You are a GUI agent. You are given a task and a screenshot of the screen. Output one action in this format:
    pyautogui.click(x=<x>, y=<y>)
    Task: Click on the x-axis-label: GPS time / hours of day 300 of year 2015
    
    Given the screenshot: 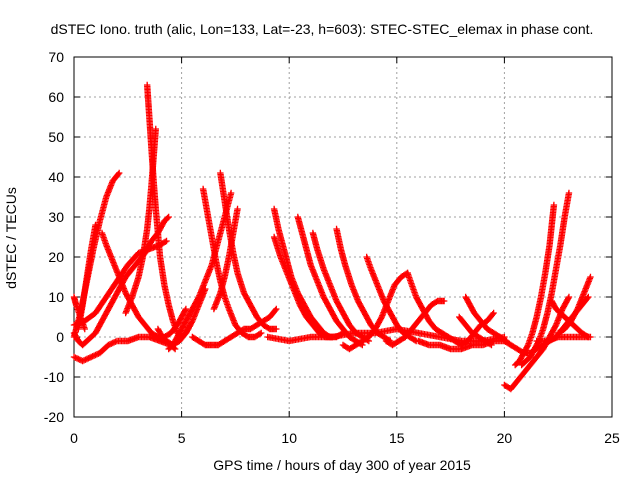 What is the action you would take?
    pyautogui.click(x=342, y=465)
    